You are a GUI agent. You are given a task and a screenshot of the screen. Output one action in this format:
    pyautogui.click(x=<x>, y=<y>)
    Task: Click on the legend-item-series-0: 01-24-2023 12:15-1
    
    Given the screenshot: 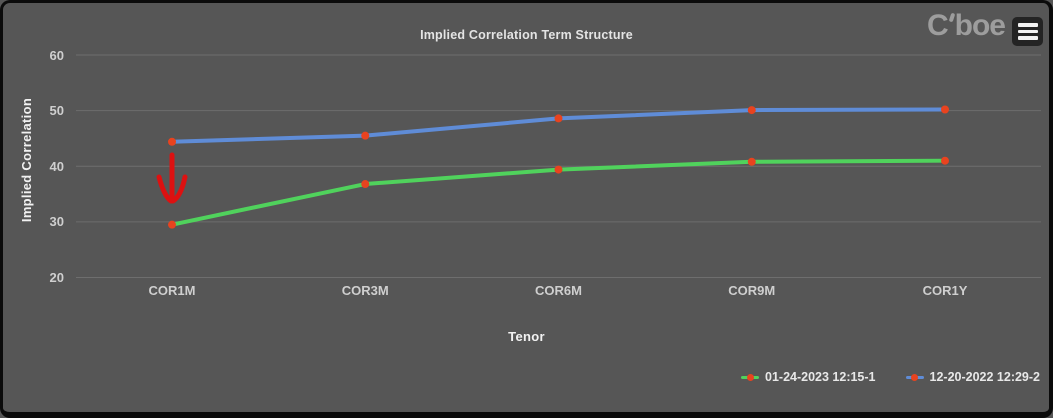 What is the action you would take?
    pyautogui.click(x=808, y=377)
    